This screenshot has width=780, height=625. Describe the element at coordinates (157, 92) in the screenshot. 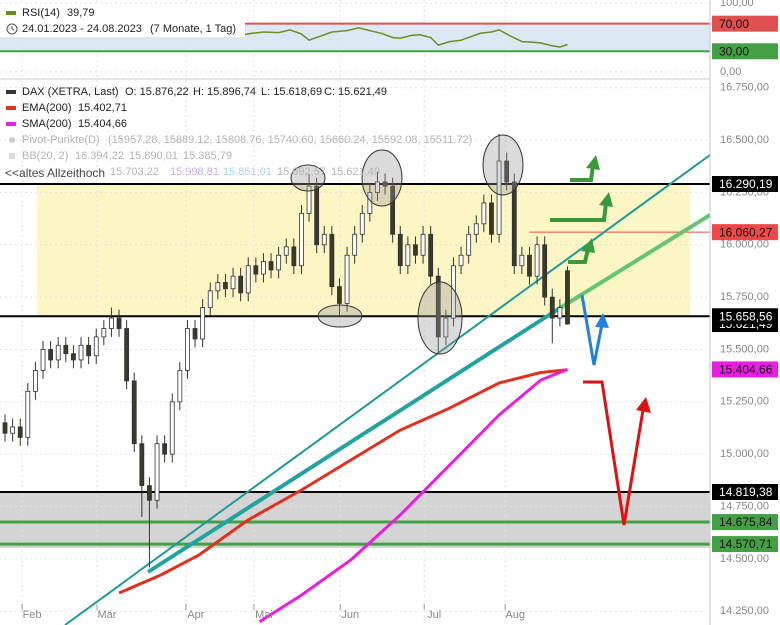

I see `ohlc-label: O: 15.876,22` at that location.